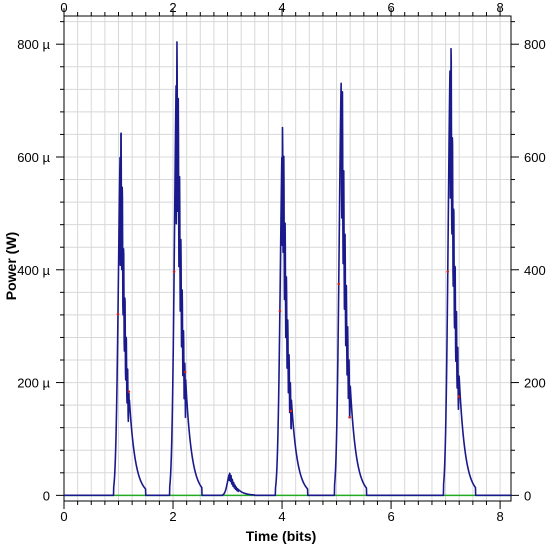 Image resolution: width=549 pixels, height=550 pixels. I want to click on y-tick-label-left: 200 µ, so click(33, 383).